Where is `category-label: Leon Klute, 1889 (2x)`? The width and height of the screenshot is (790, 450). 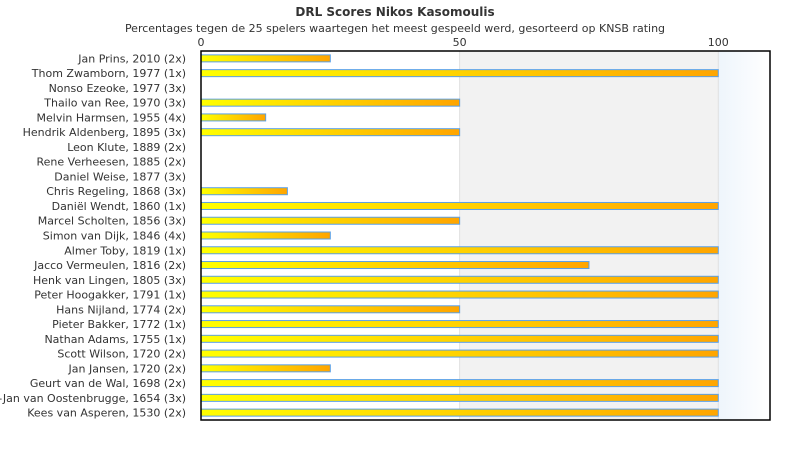
category-label: Leon Klute, 1889 (2x) is located at coordinates (126, 147).